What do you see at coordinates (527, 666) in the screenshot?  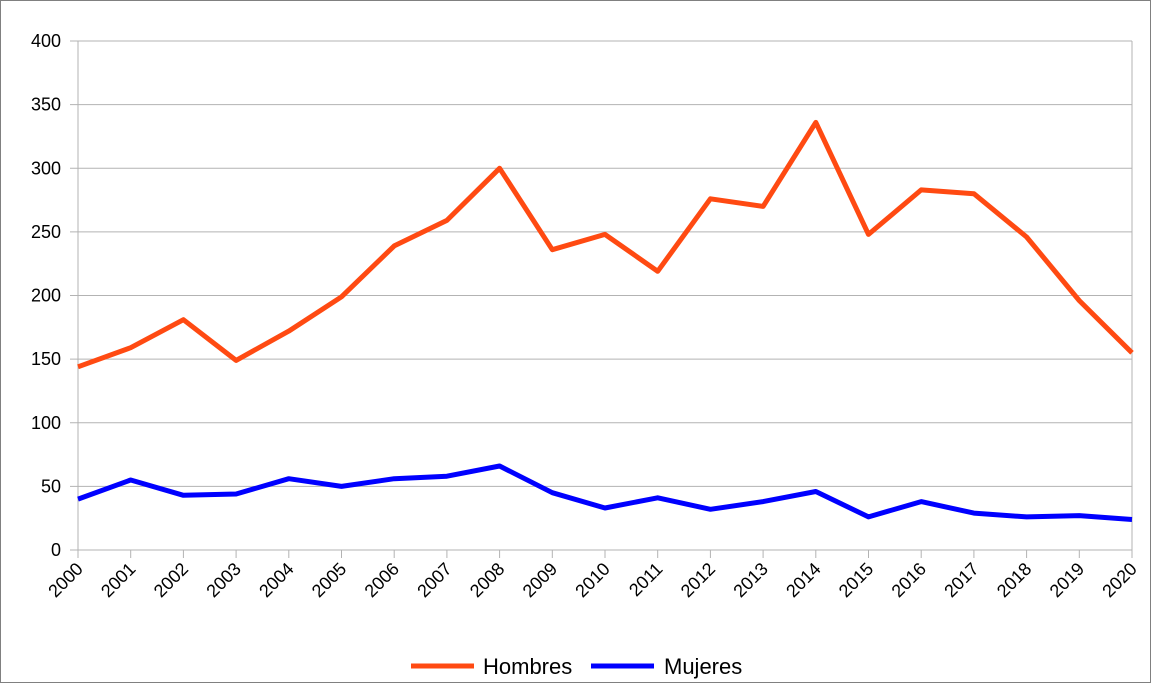 I see `legend-label-hombres: Hombres` at bounding box center [527, 666].